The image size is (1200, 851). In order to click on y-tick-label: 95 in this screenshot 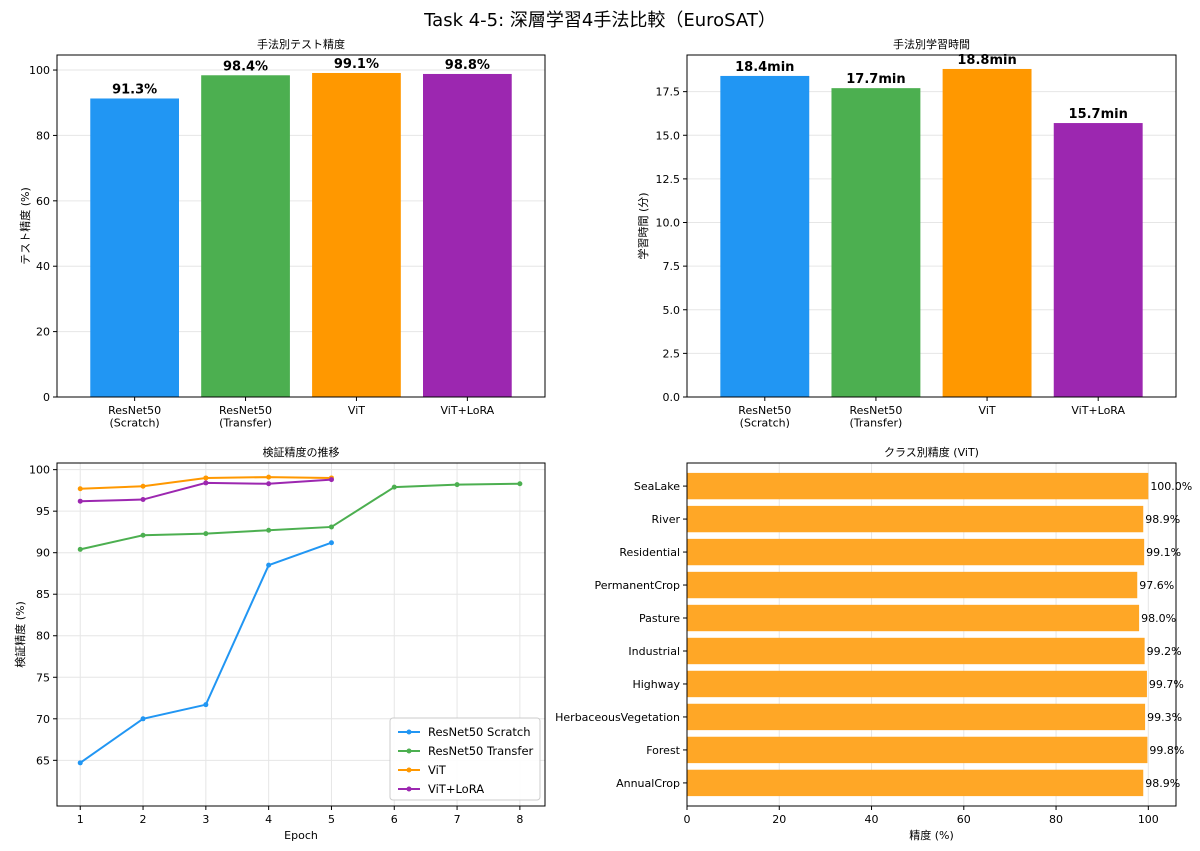, I will do `click(43, 511)`.